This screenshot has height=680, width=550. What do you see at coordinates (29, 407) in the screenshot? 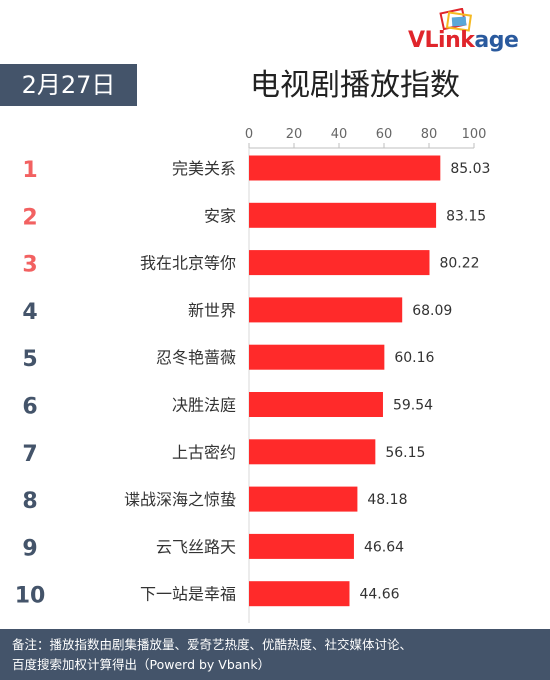
I see `rank-number: 6` at bounding box center [29, 407].